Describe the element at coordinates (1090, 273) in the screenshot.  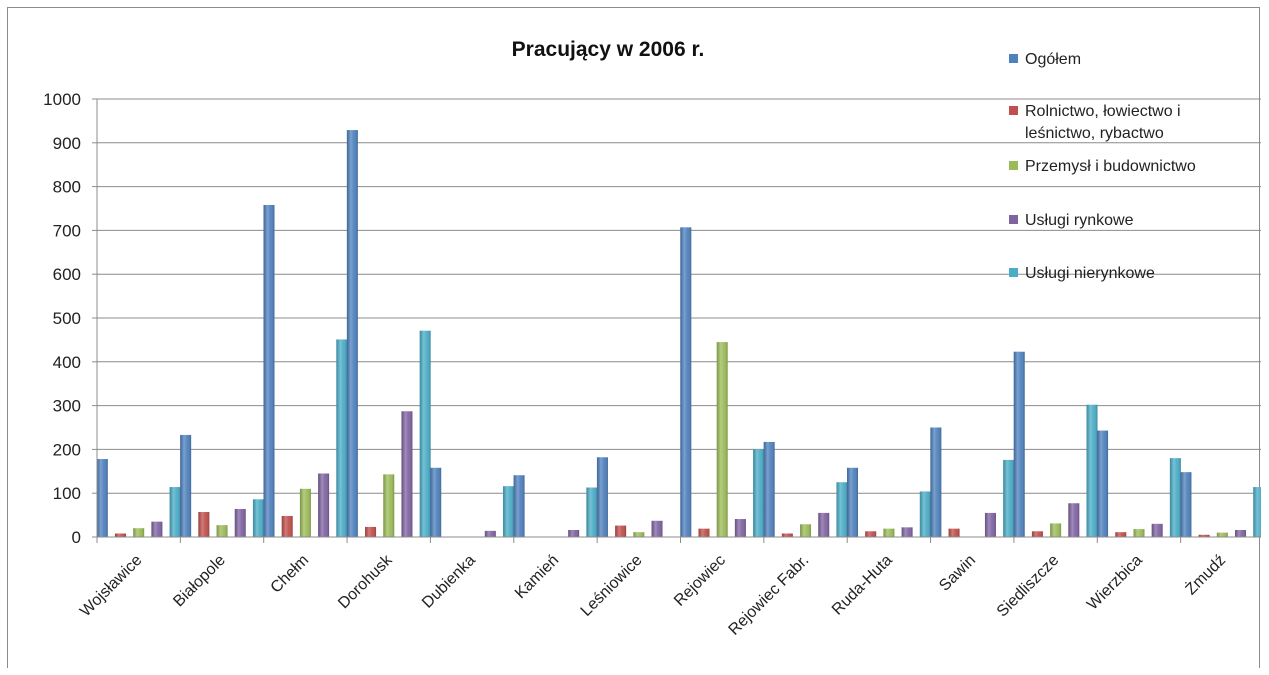
I see `legend-label: Usługi nierynkowe` at that location.